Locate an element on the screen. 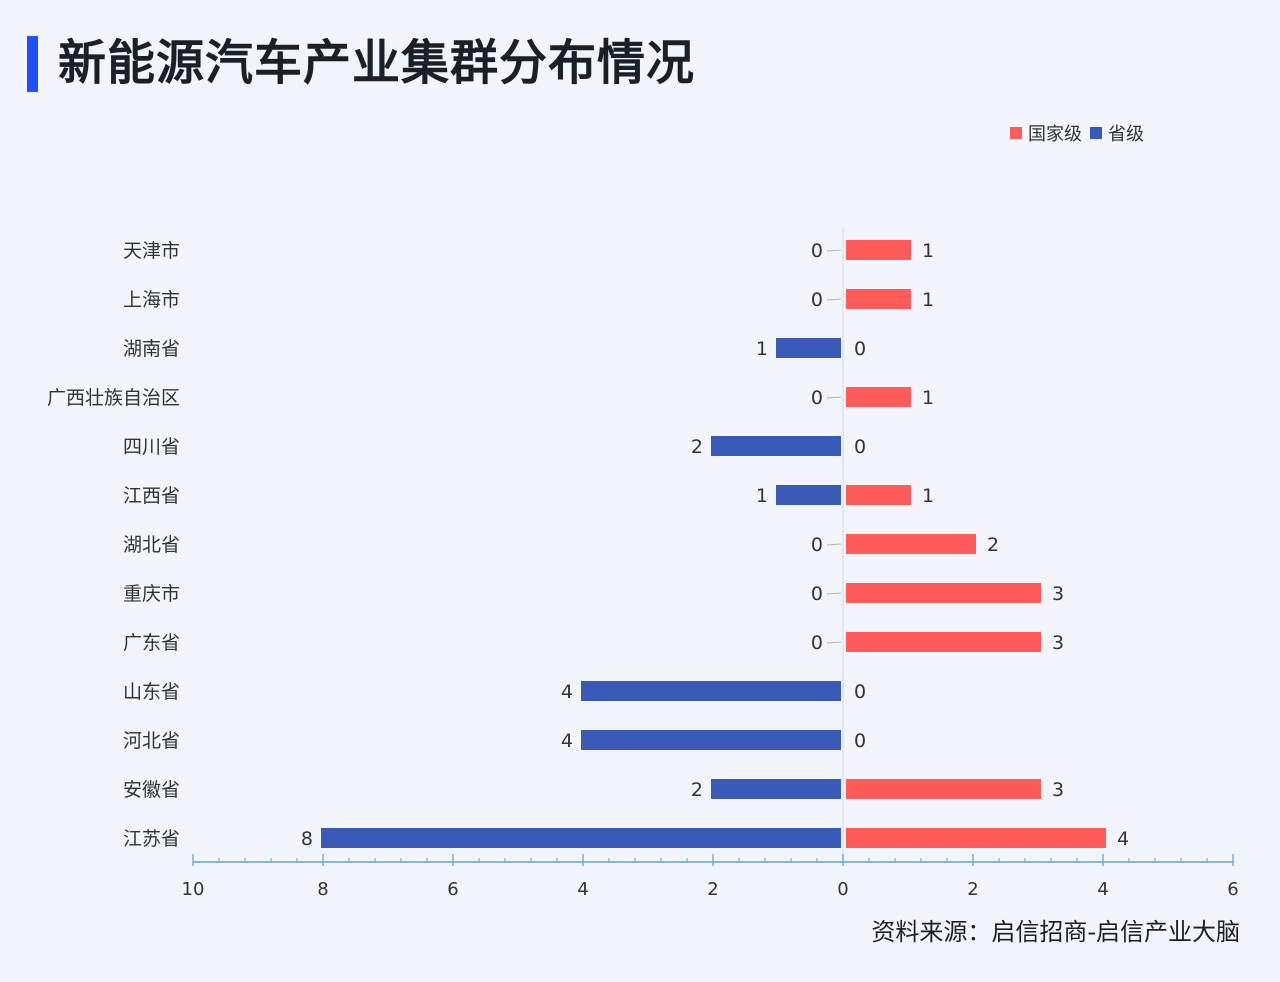 The width and height of the screenshot is (1280, 982). category-label: 天津市 is located at coordinates (151, 251).